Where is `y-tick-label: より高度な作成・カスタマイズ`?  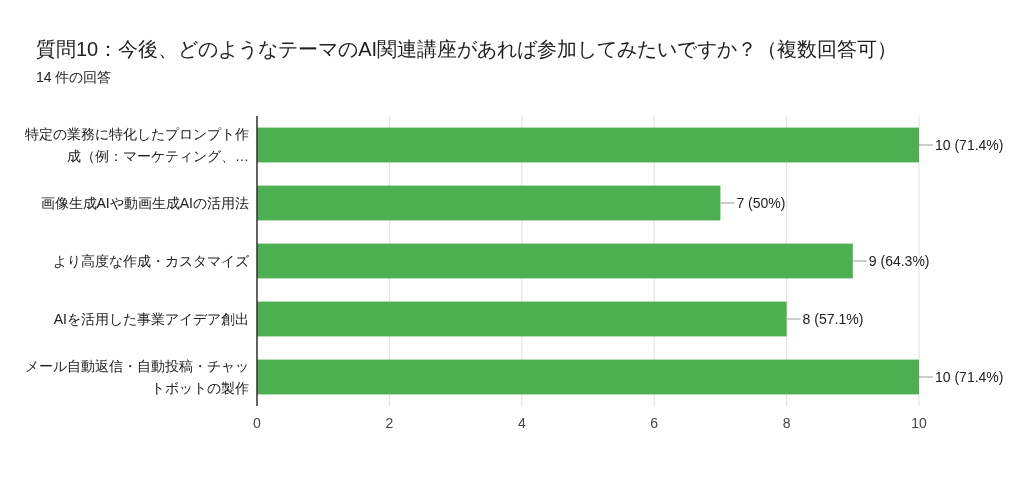 y-tick-label: より高度な作成・カスタマイズ is located at coordinates (151, 261).